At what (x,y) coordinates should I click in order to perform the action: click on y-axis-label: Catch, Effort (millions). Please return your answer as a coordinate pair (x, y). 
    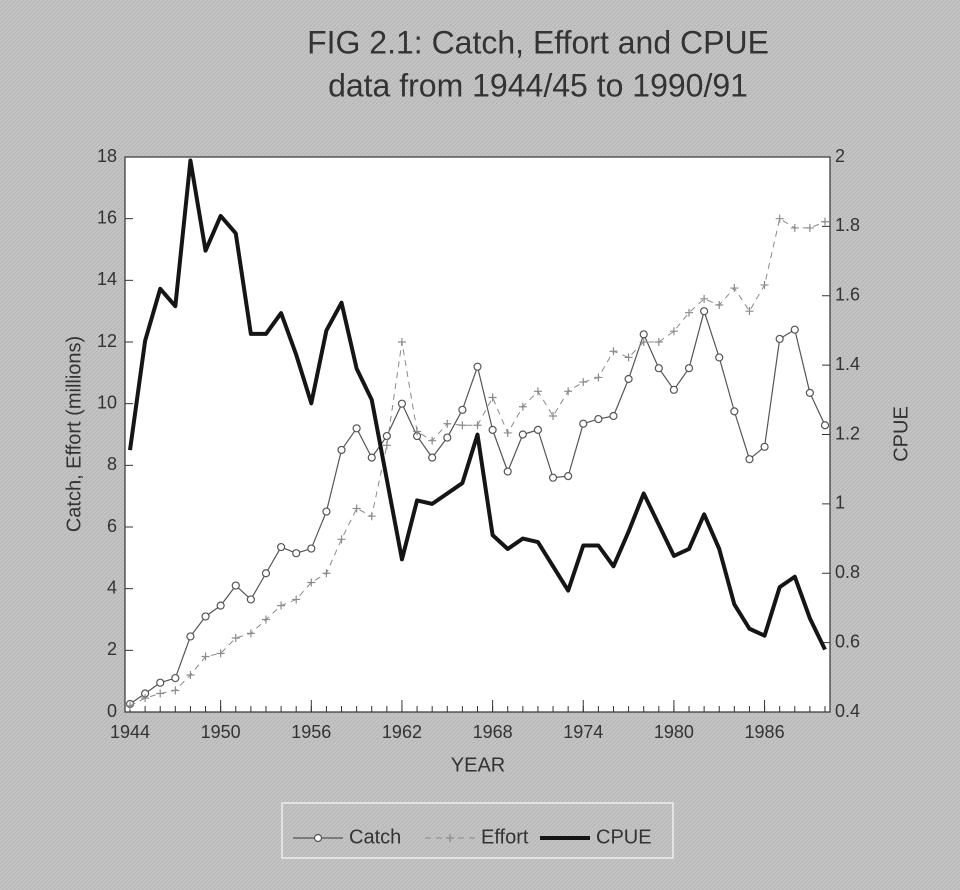
    Looking at the image, I should click on (74, 434).